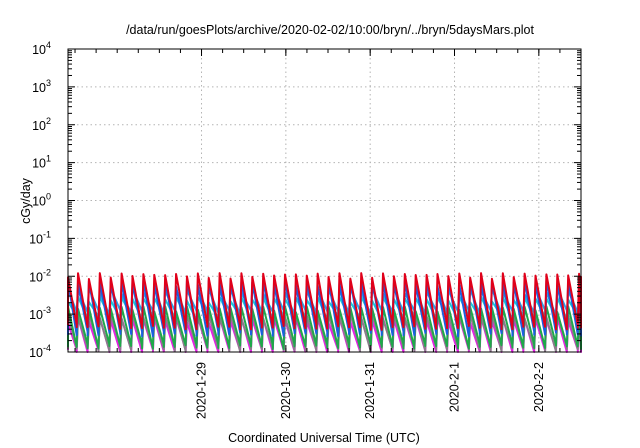 This screenshot has width=640, height=448. What do you see at coordinates (324, 301) in the screenshot?
I see `series-line` at bounding box center [324, 301].